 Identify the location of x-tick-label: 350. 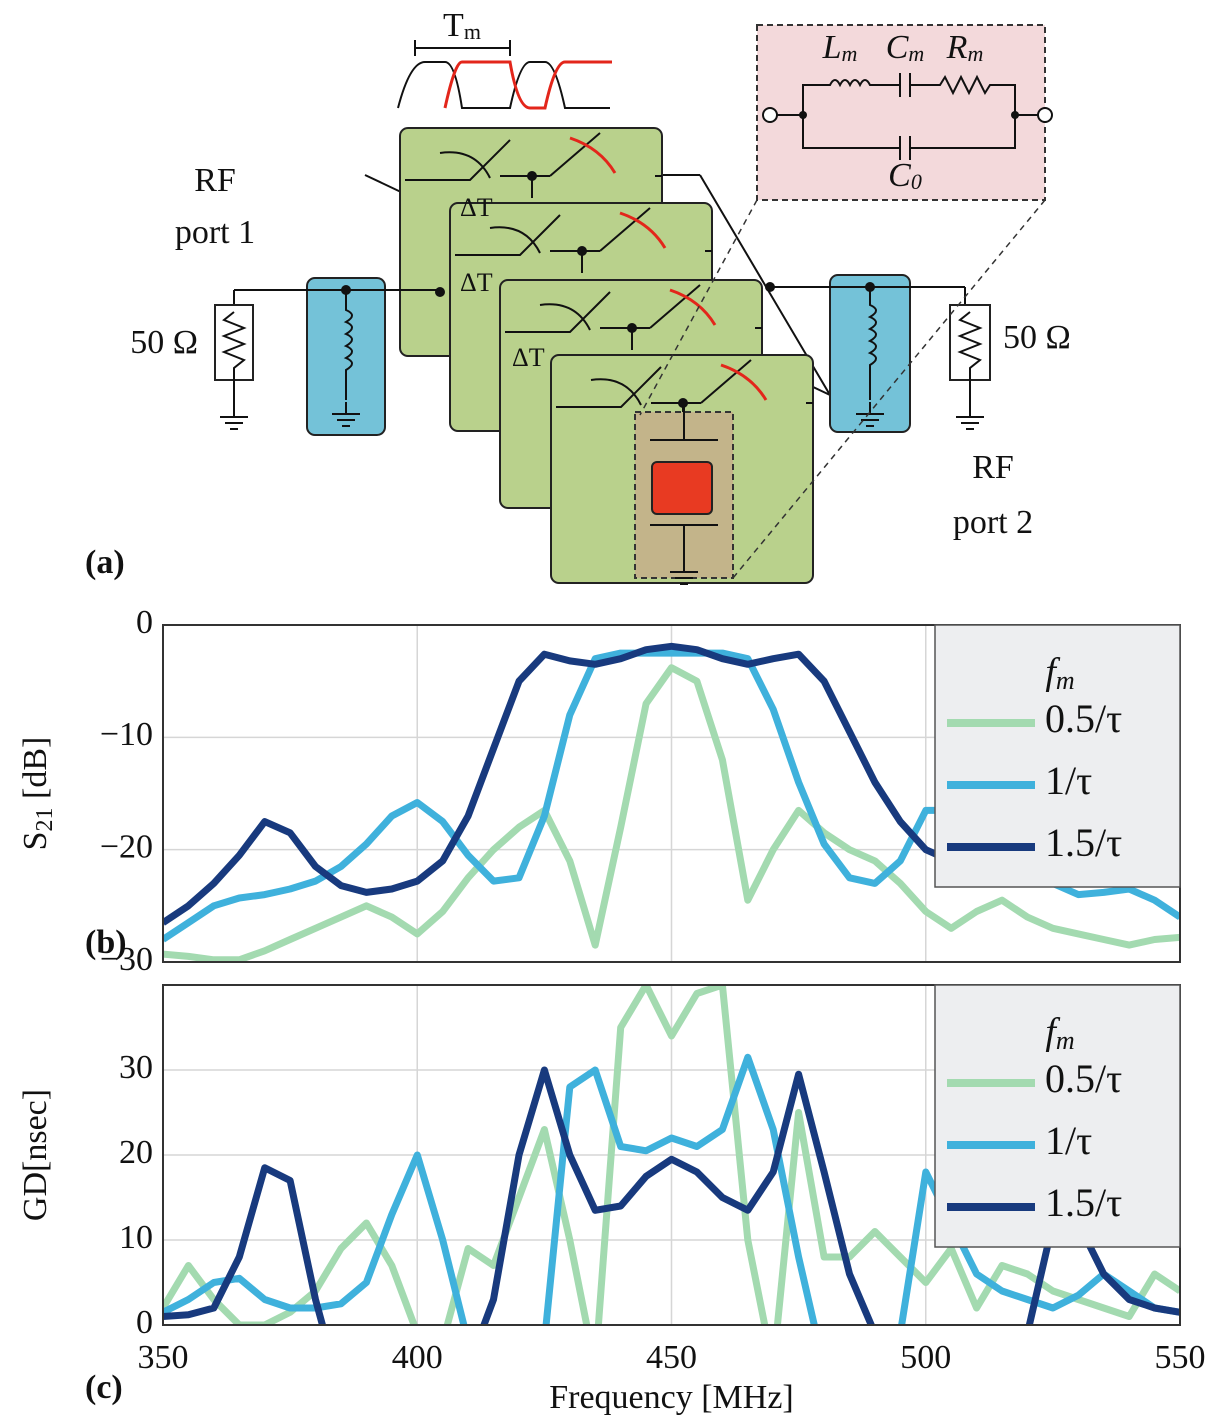
(163, 1357).